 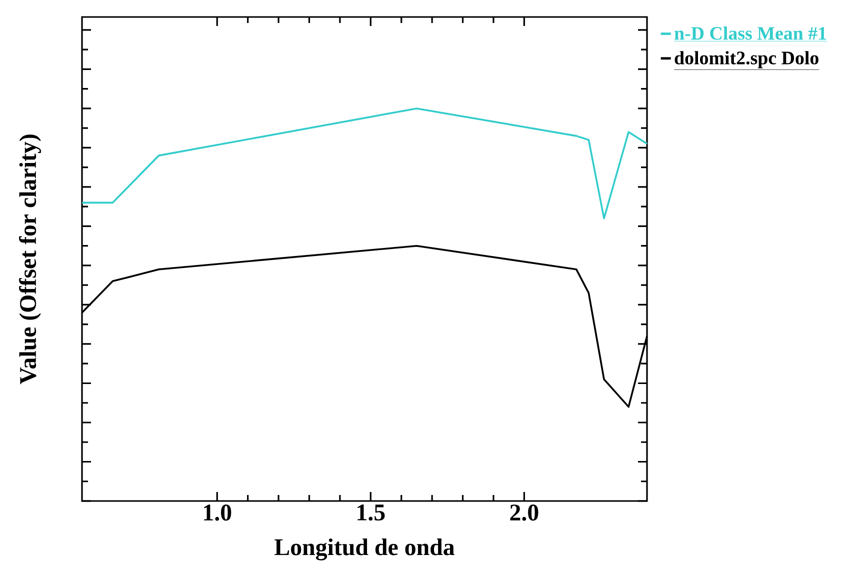 What do you see at coordinates (524, 512) in the screenshot?
I see `x-tick-label: 2.0` at bounding box center [524, 512].